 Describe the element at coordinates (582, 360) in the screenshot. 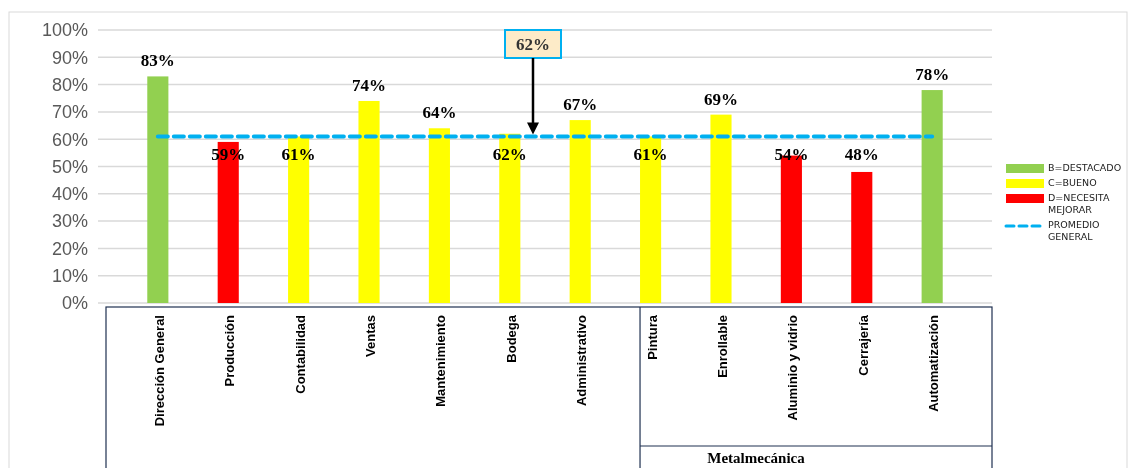

I see `x-tick-label: Administrativo` at that location.